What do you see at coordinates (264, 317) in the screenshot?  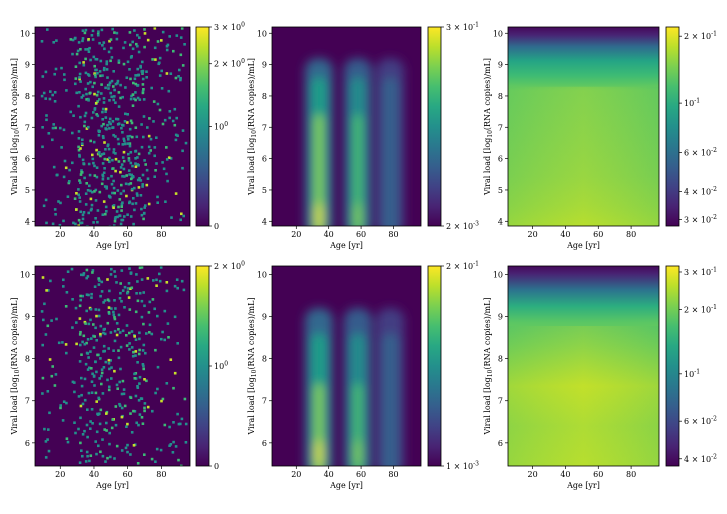 I see `y-tick-label: 9` at bounding box center [264, 317].